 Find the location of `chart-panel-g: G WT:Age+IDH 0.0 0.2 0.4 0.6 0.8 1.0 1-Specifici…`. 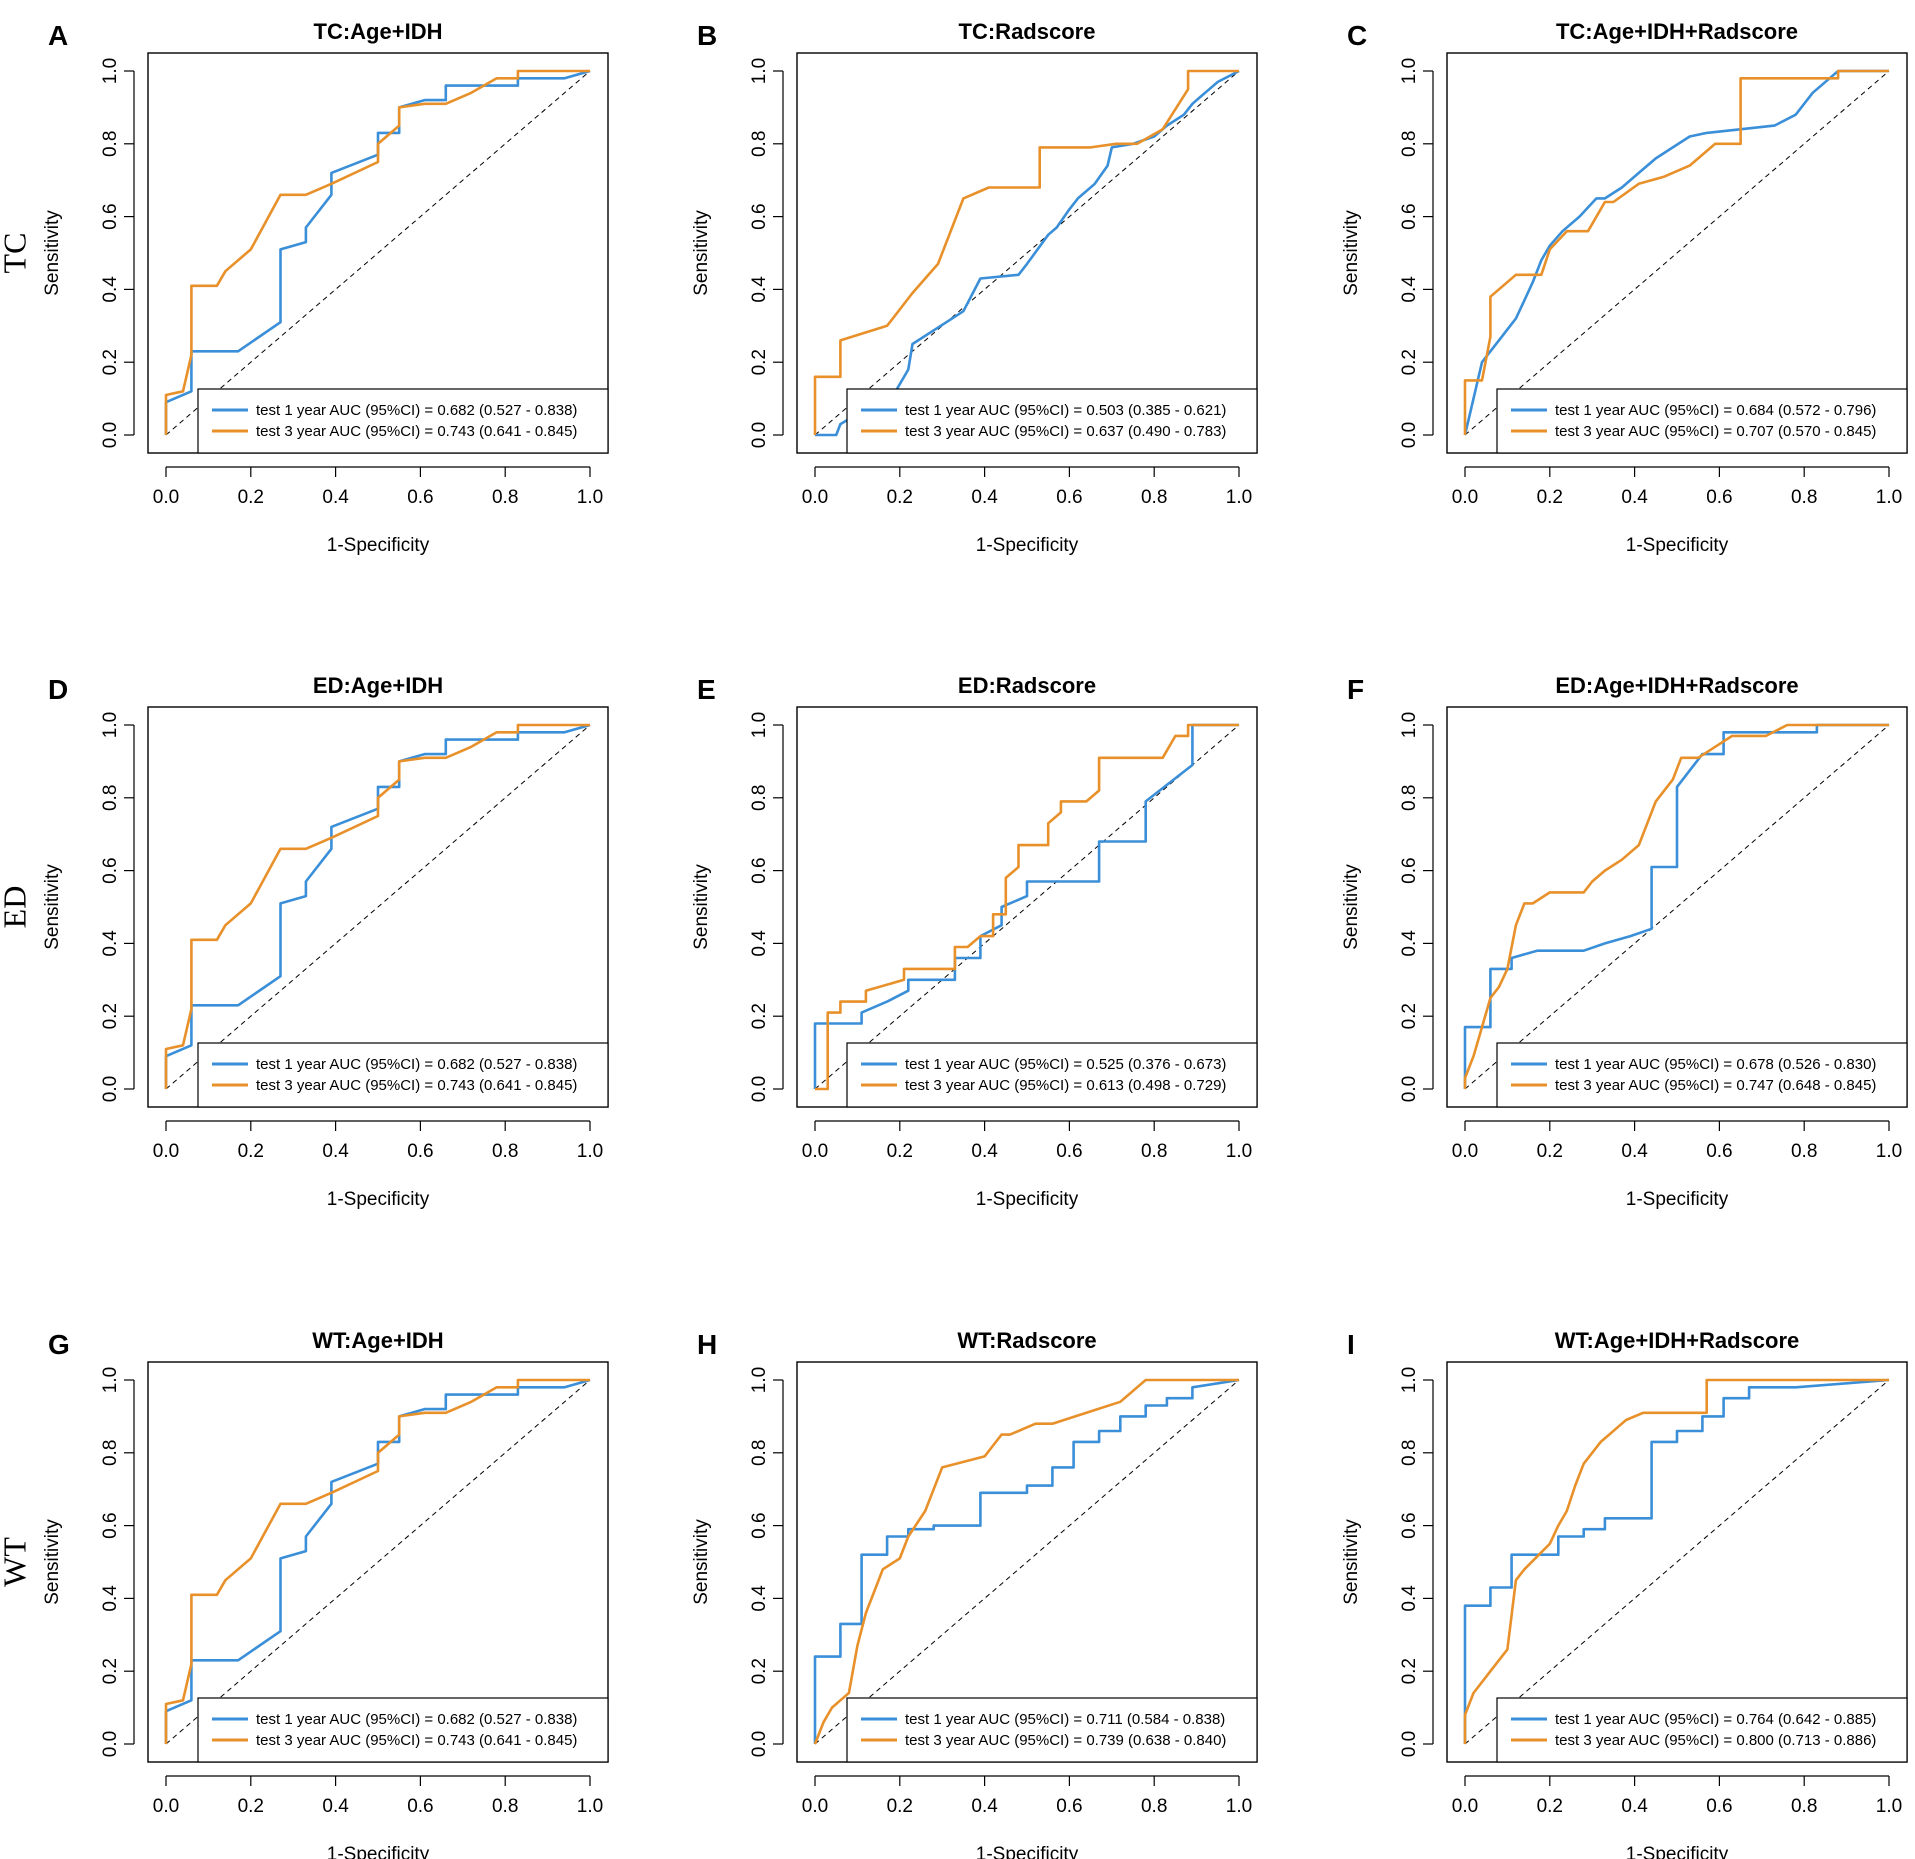

chart-panel-g: G WT:Age+IDH 0.0 0.2 0.4 0.6 0.8 1.0 1-Specifici… is located at coordinates (325, 1593).